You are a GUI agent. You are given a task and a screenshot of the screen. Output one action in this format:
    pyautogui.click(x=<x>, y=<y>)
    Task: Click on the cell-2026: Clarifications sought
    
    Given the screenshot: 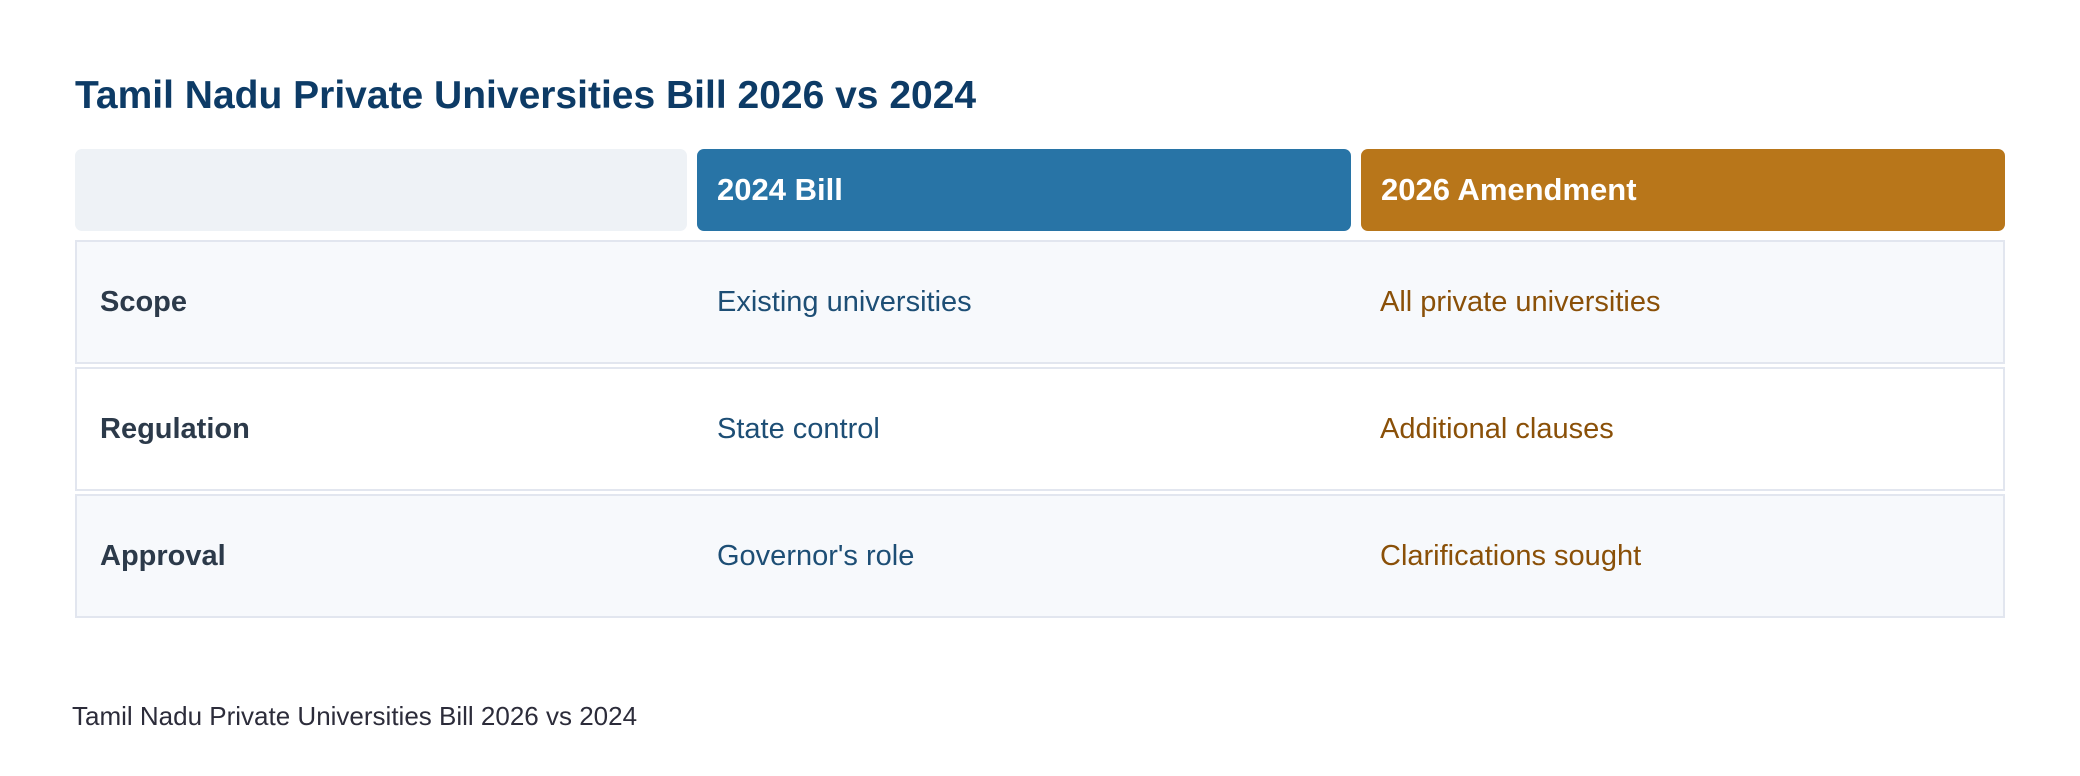 What is the action you would take?
    pyautogui.click(x=1511, y=556)
    